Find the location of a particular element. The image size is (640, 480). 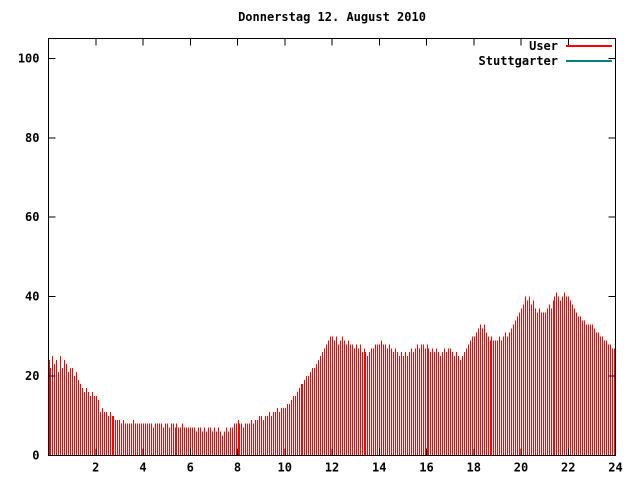

x-tick-label: 16 is located at coordinates (426, 468).